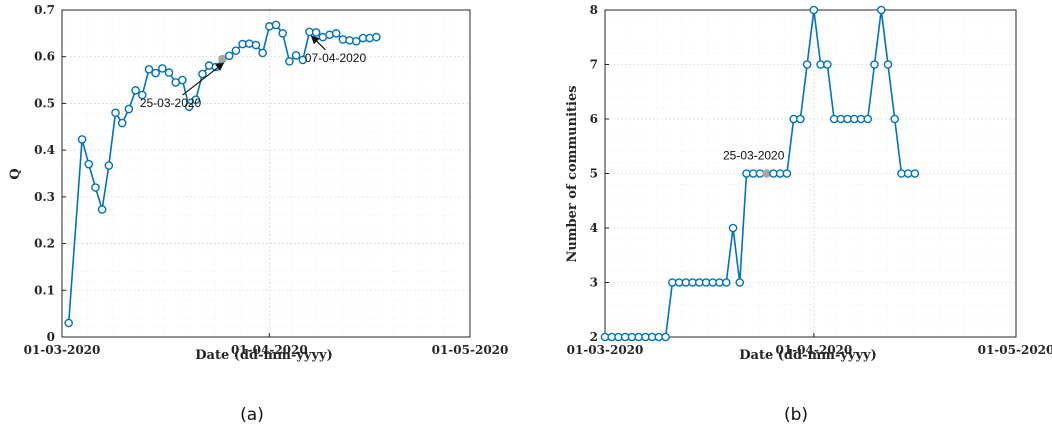 The height and width of the screenshot is (431, 1052). Describe the element at coordinates (594, 283) in the screenshot. I see `y-tick-label: 3` at that location.